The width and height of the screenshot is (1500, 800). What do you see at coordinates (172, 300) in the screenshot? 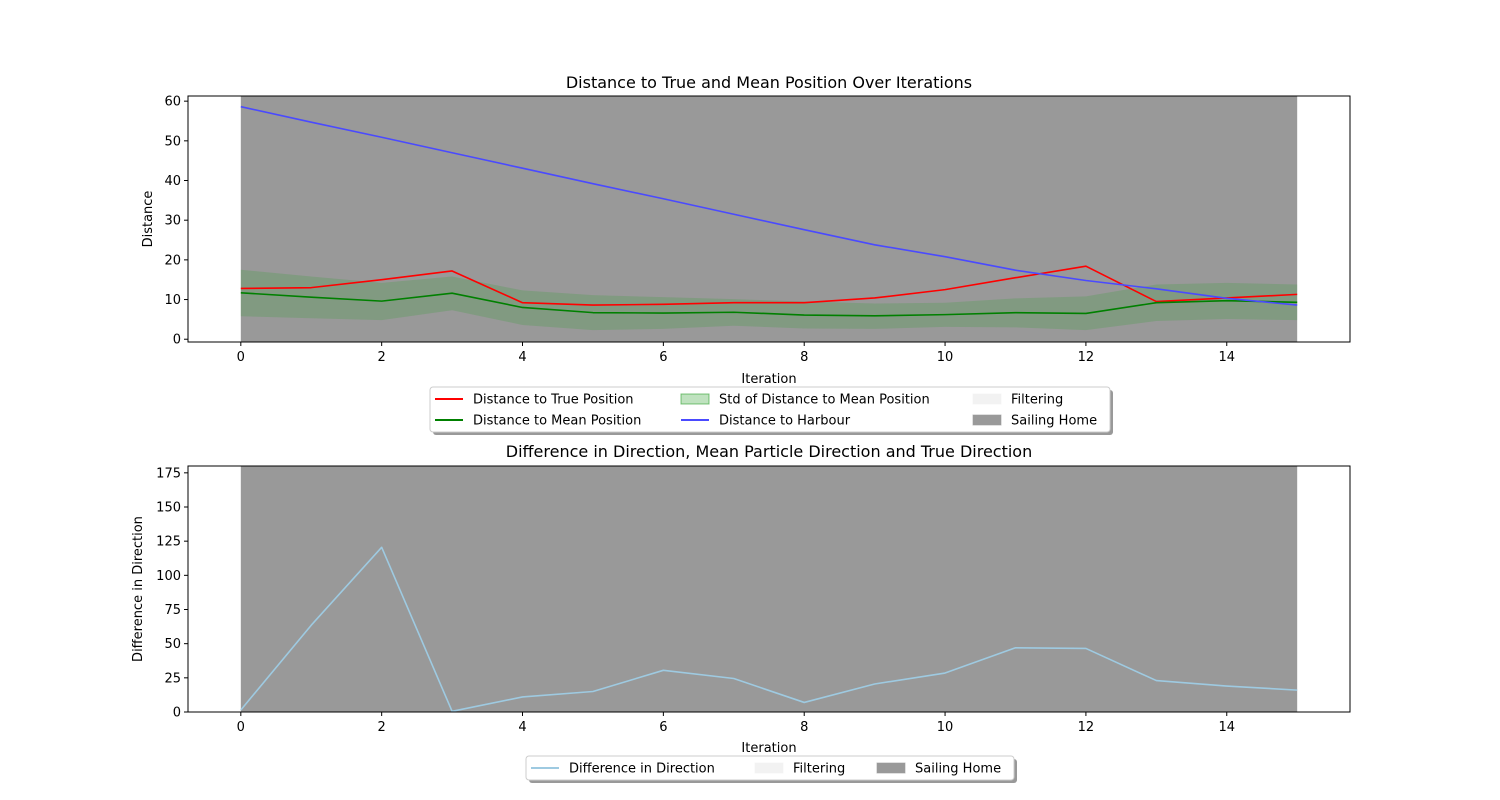
I see `y-tick-label: 10` at bounding box center [172, 300].